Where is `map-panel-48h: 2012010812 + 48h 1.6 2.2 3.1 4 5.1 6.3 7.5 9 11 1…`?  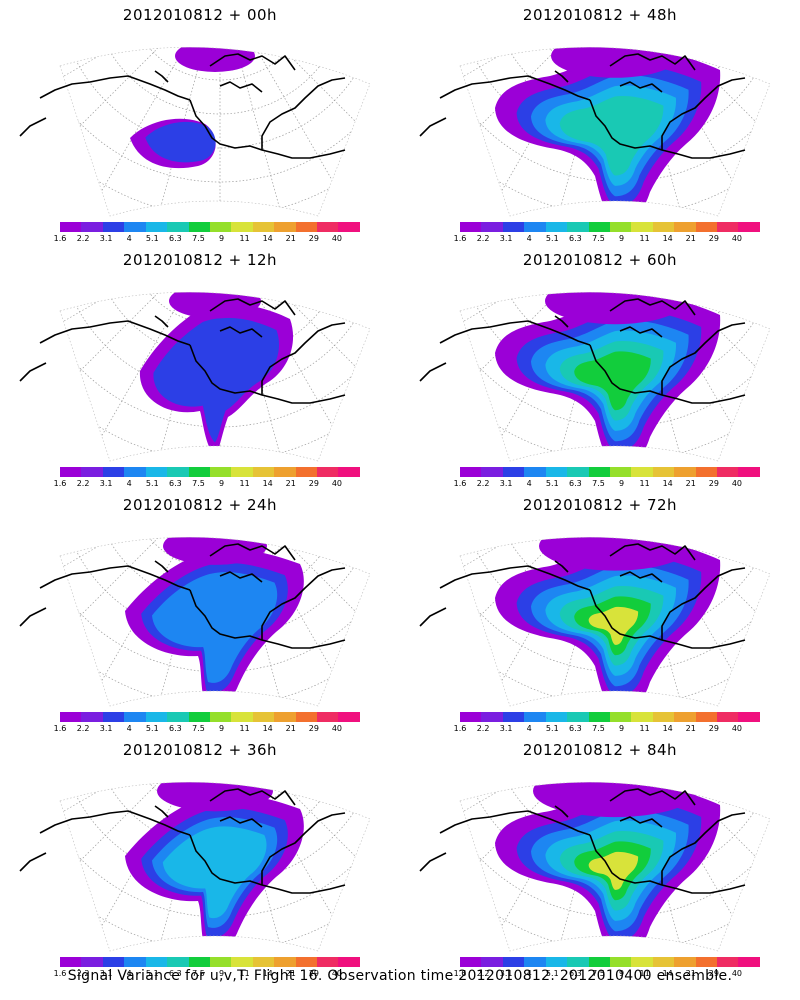 map-panel-48h: 2012010812 + 48h 1.6 2.2 3.1 4 5.1 6.3 7.5 9 11 1… is located at coordinates (600, 122).